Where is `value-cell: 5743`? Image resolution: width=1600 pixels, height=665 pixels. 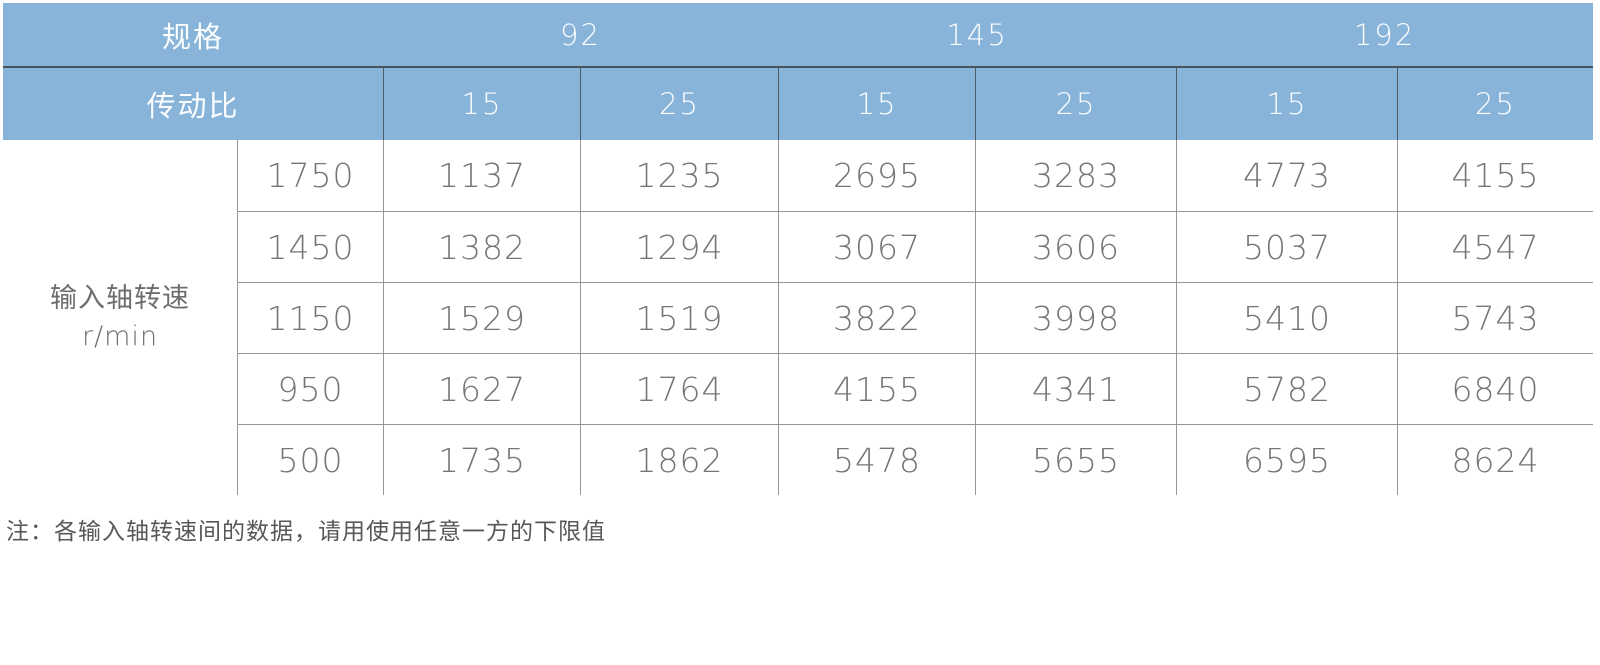
value-cell: 5743 is located at coordinates (1495, 317).